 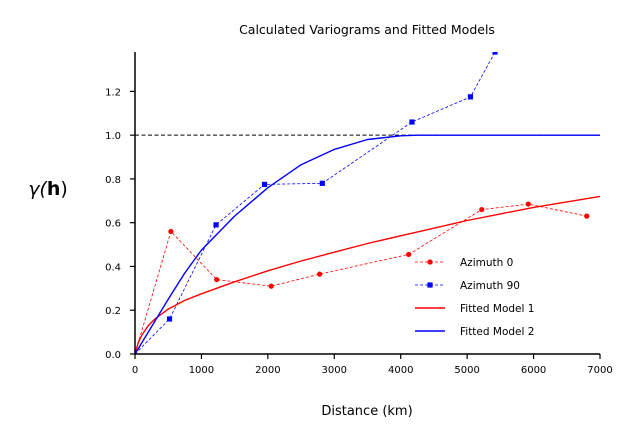 I want to click on y-tick-label: 0.4, so click(x=113, y=267).